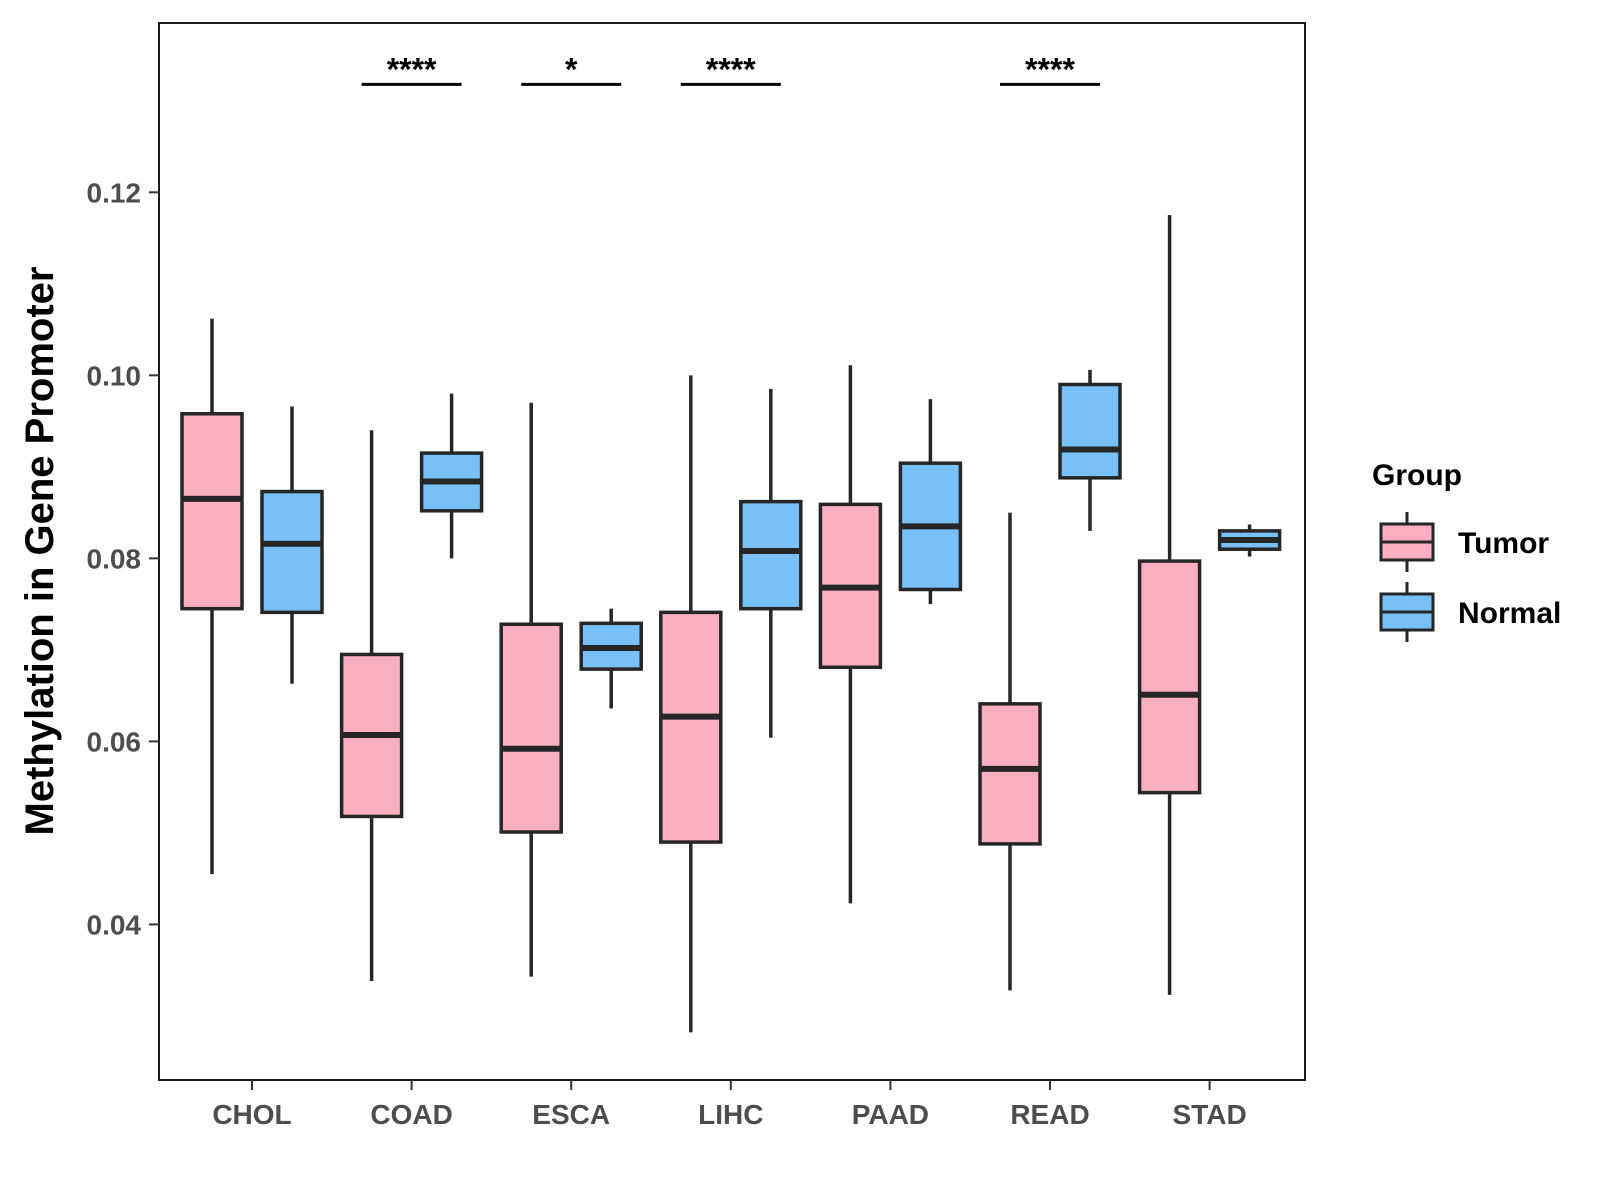 This screenshot has width=1600, height=1200. What do you see at coordinates (1509, 613) in the screenshot?
I see `legend-label: Normal` at bounding box center [1509, 613].